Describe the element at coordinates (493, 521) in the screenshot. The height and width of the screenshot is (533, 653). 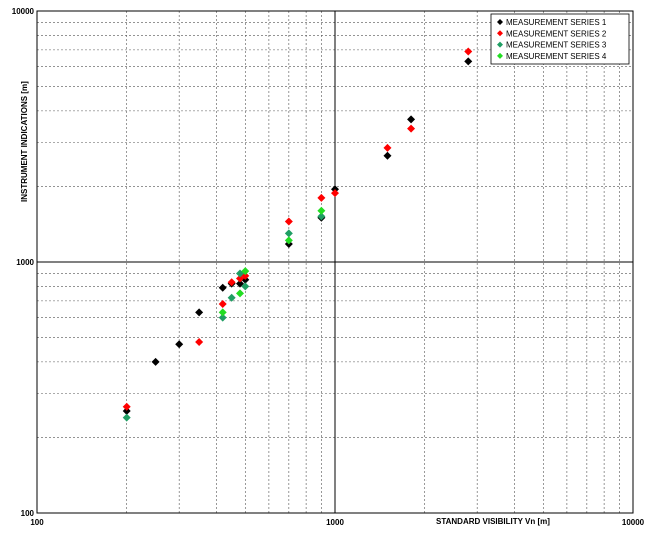
I see `x-axis-title: STANDARD VISIBILITY Vn [m]` at that location.